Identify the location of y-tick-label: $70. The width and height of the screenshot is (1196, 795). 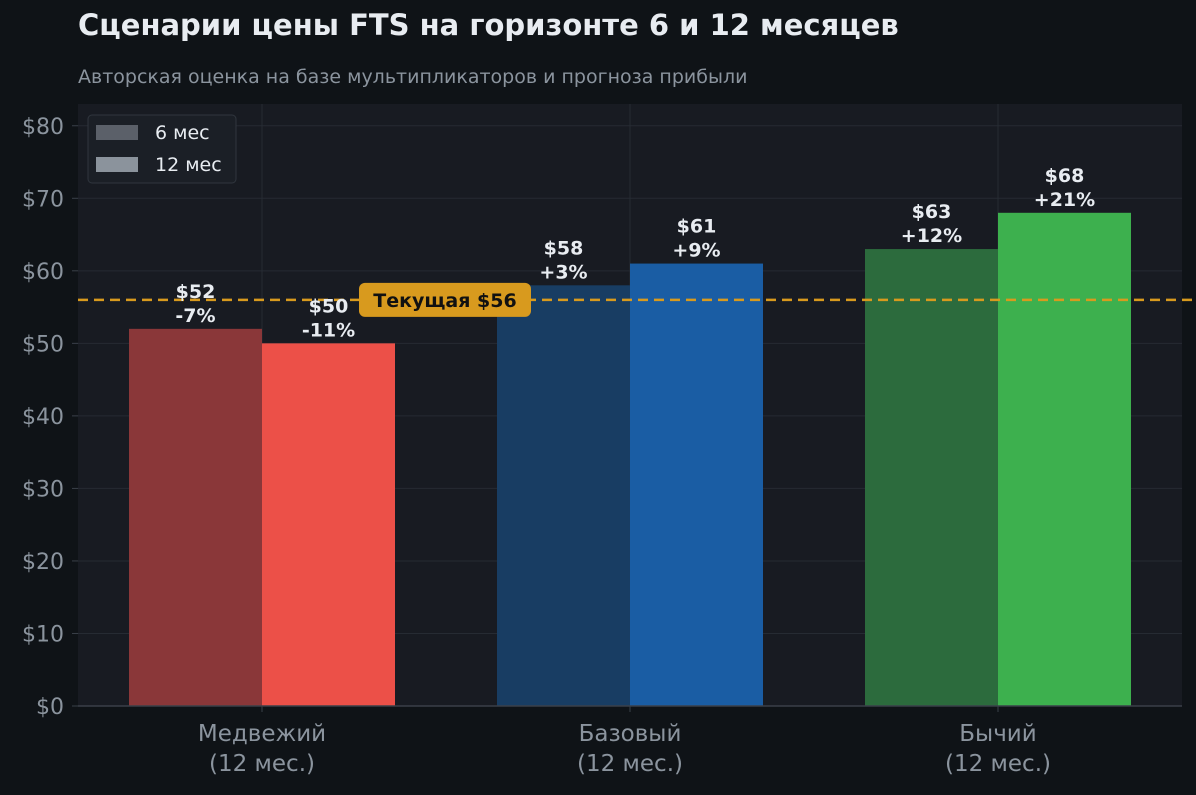
(43, 199).